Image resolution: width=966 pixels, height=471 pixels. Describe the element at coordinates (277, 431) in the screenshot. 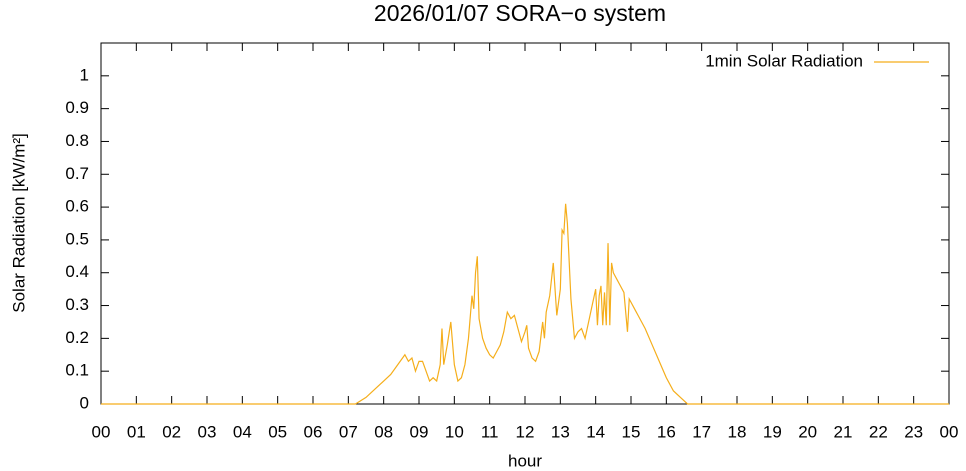

I see `x-tick-label: 05` at that location.